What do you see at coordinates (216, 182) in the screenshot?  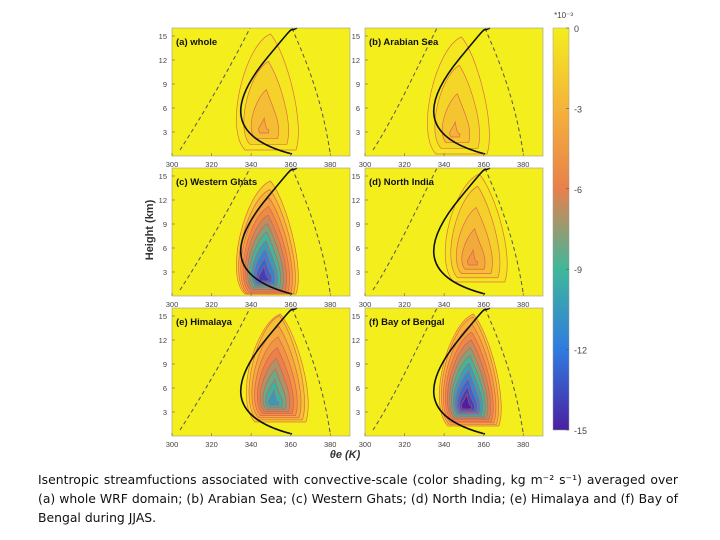 I see `panel-title: (c) Western Ghats` at bounding box center [216, 182].